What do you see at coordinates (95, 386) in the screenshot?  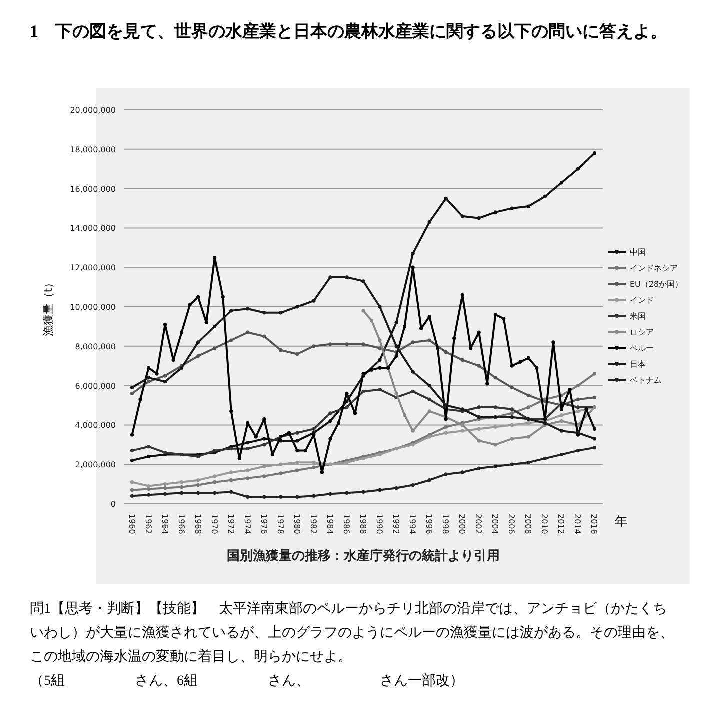 I see `y-tick-label: 6,000,000` at bounding box center [95, 386].